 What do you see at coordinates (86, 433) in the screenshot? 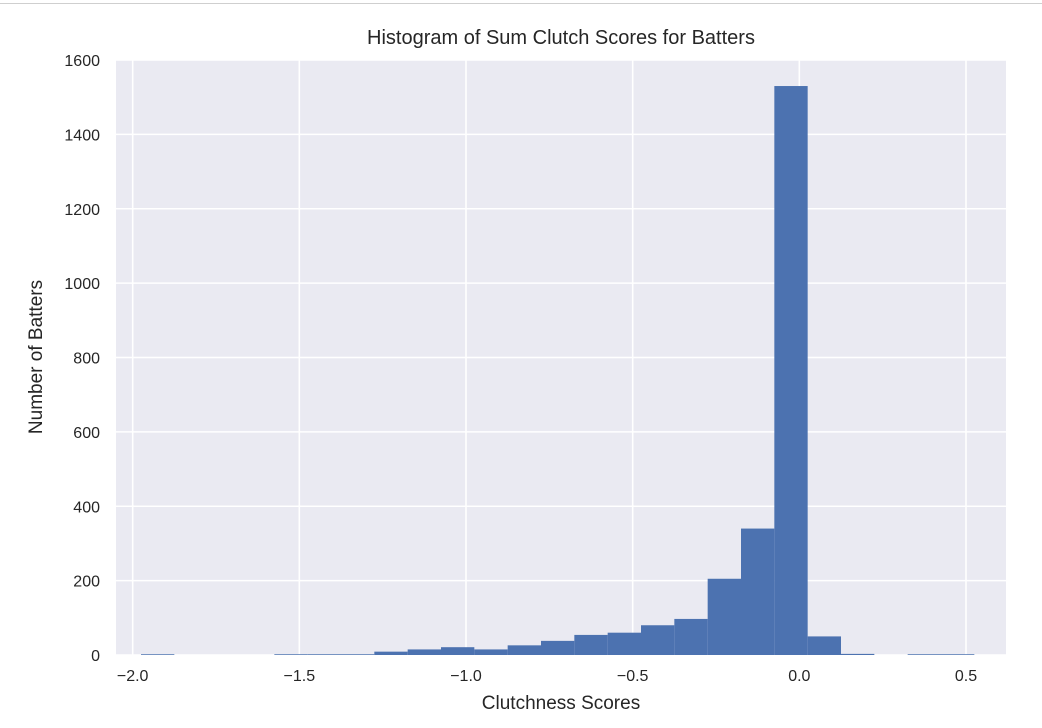
I see `y-tick-label: 600` at bounding box center [86, 433].